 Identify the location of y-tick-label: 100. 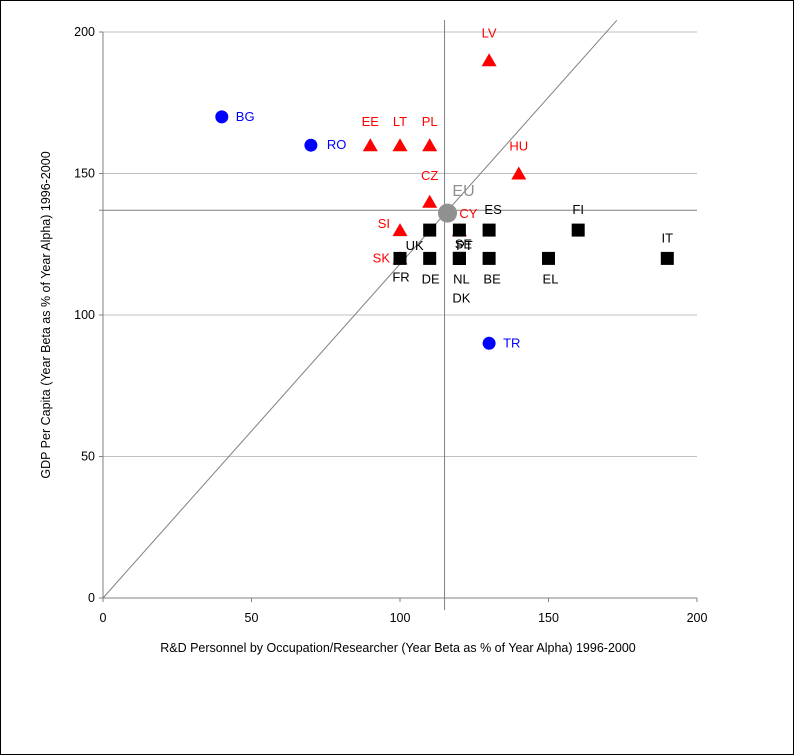
(84, 315).